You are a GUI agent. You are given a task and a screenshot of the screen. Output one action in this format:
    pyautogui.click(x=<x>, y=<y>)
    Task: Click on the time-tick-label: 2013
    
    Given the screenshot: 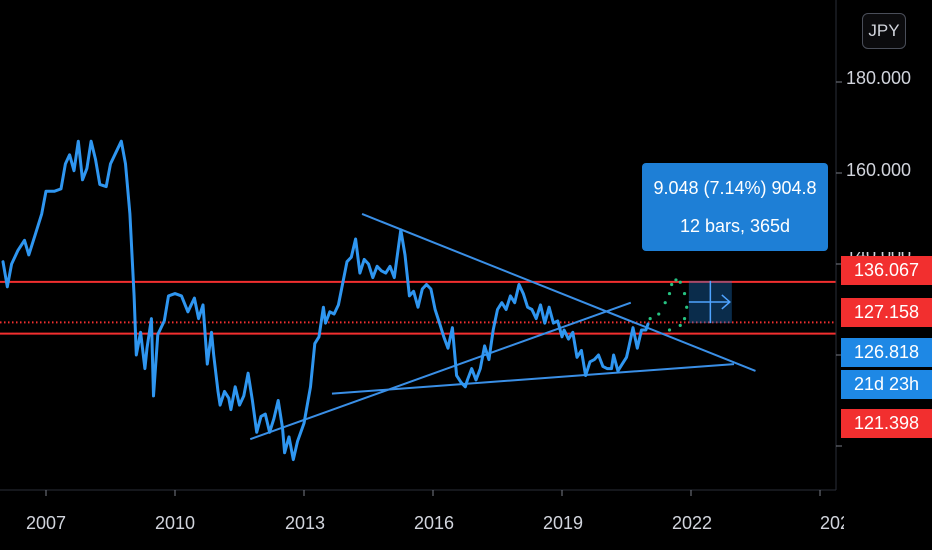 What is the action you would take?
    pyautogui.click(x=305, y=523)
    